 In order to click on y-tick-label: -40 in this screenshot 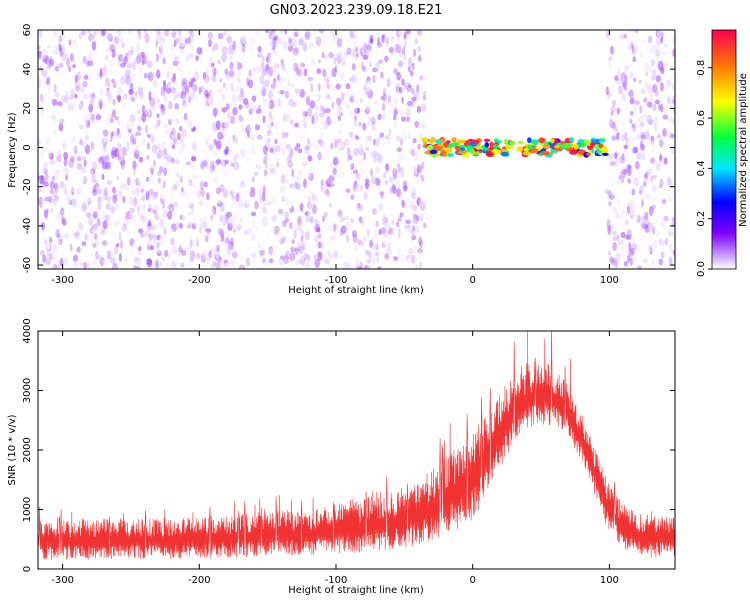, I will do `click(27, 226)`.